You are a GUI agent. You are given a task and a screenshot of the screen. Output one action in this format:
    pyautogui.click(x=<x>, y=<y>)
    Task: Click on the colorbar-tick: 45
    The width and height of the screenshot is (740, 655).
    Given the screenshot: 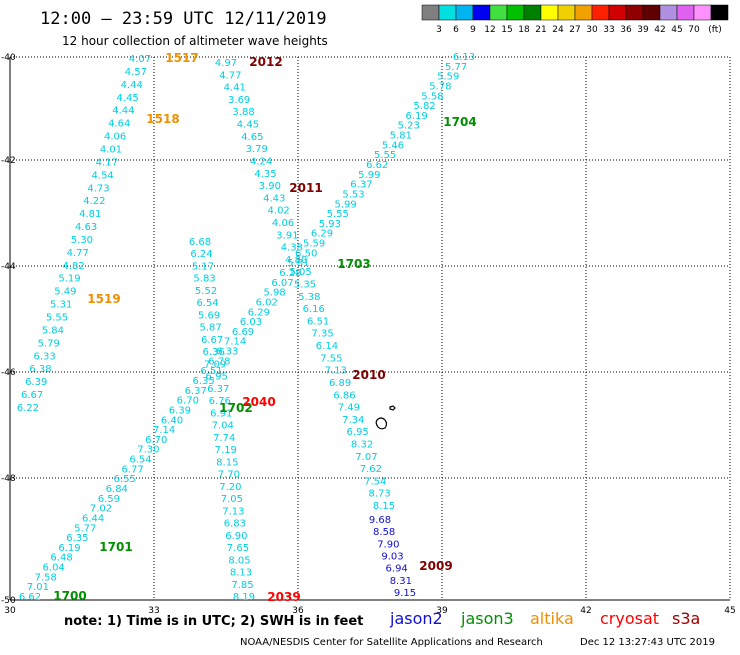 What is the action you would take?
    pyautogui.click(x=676, y=30)
    